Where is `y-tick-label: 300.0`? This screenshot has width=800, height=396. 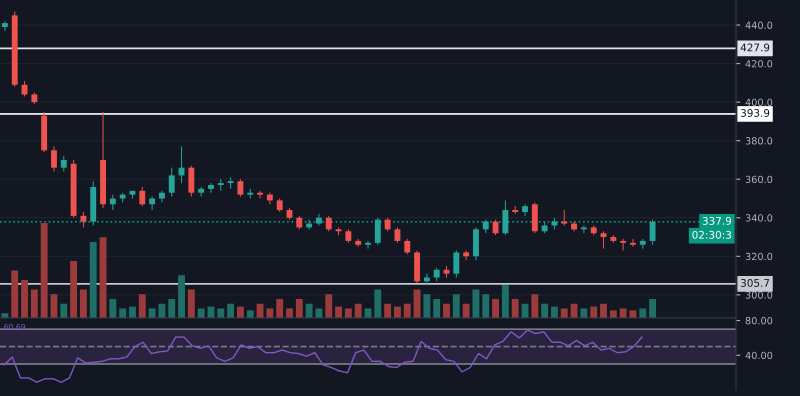
y-tick-label: 300.0 is located at coordinates (759, 295).